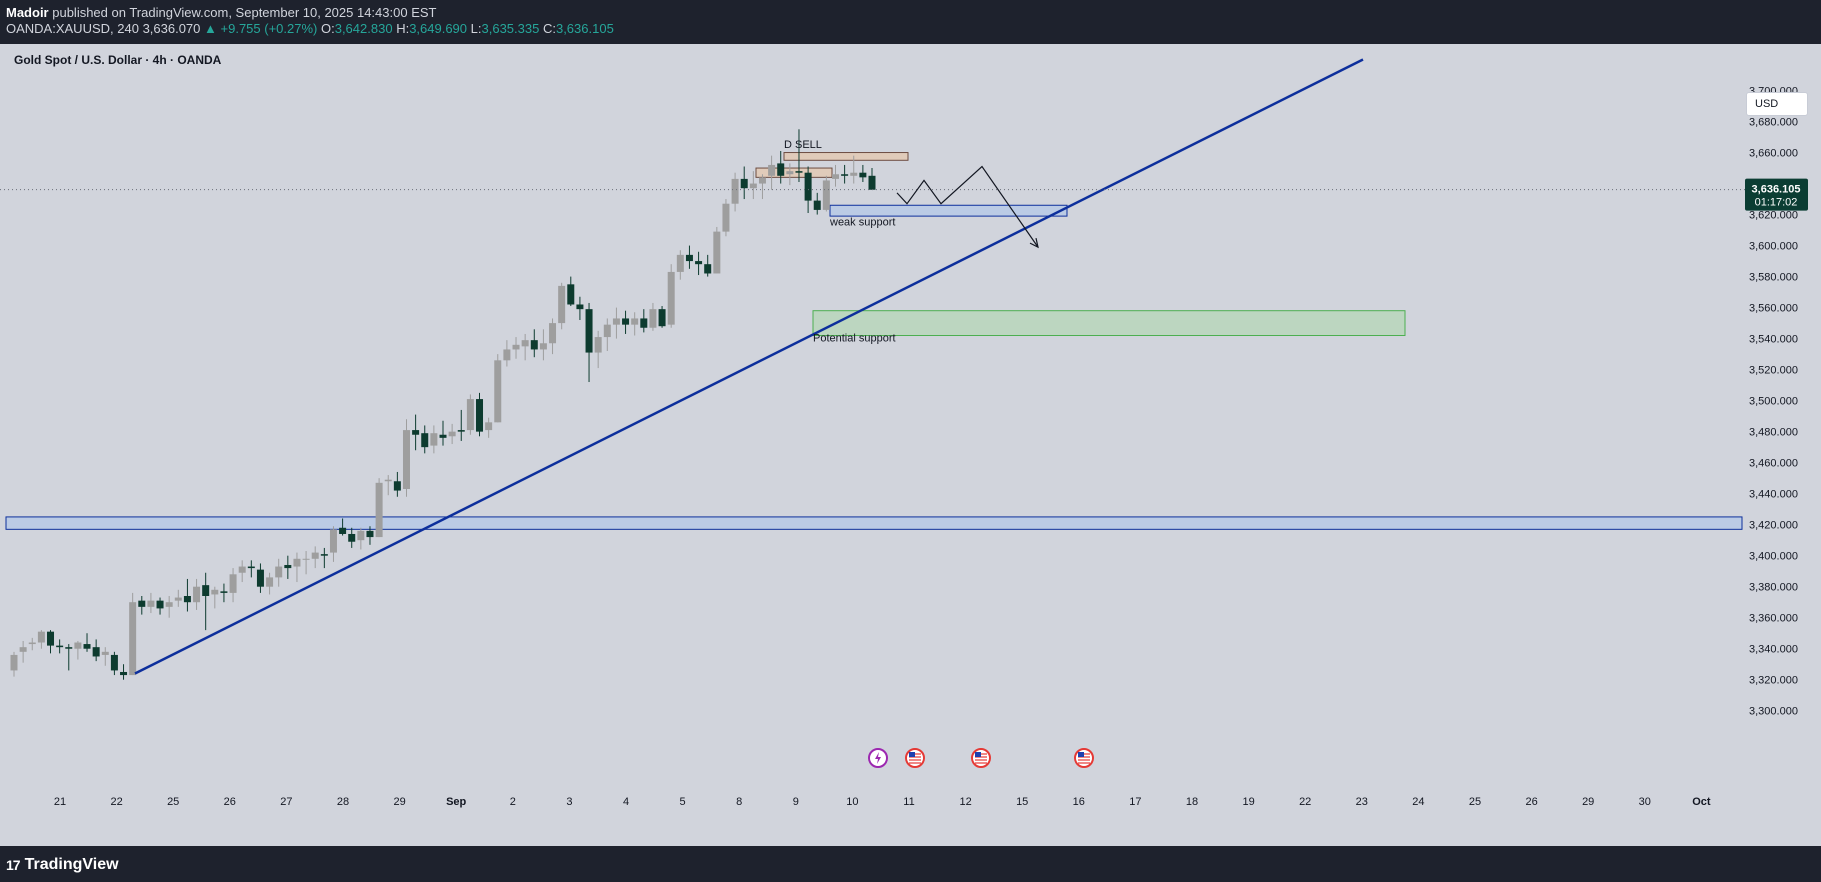 The image size is (1821, 882). Describe the element at coordinates (1777, 104) in the screenshot. I see `currency-button: USD` at that location.